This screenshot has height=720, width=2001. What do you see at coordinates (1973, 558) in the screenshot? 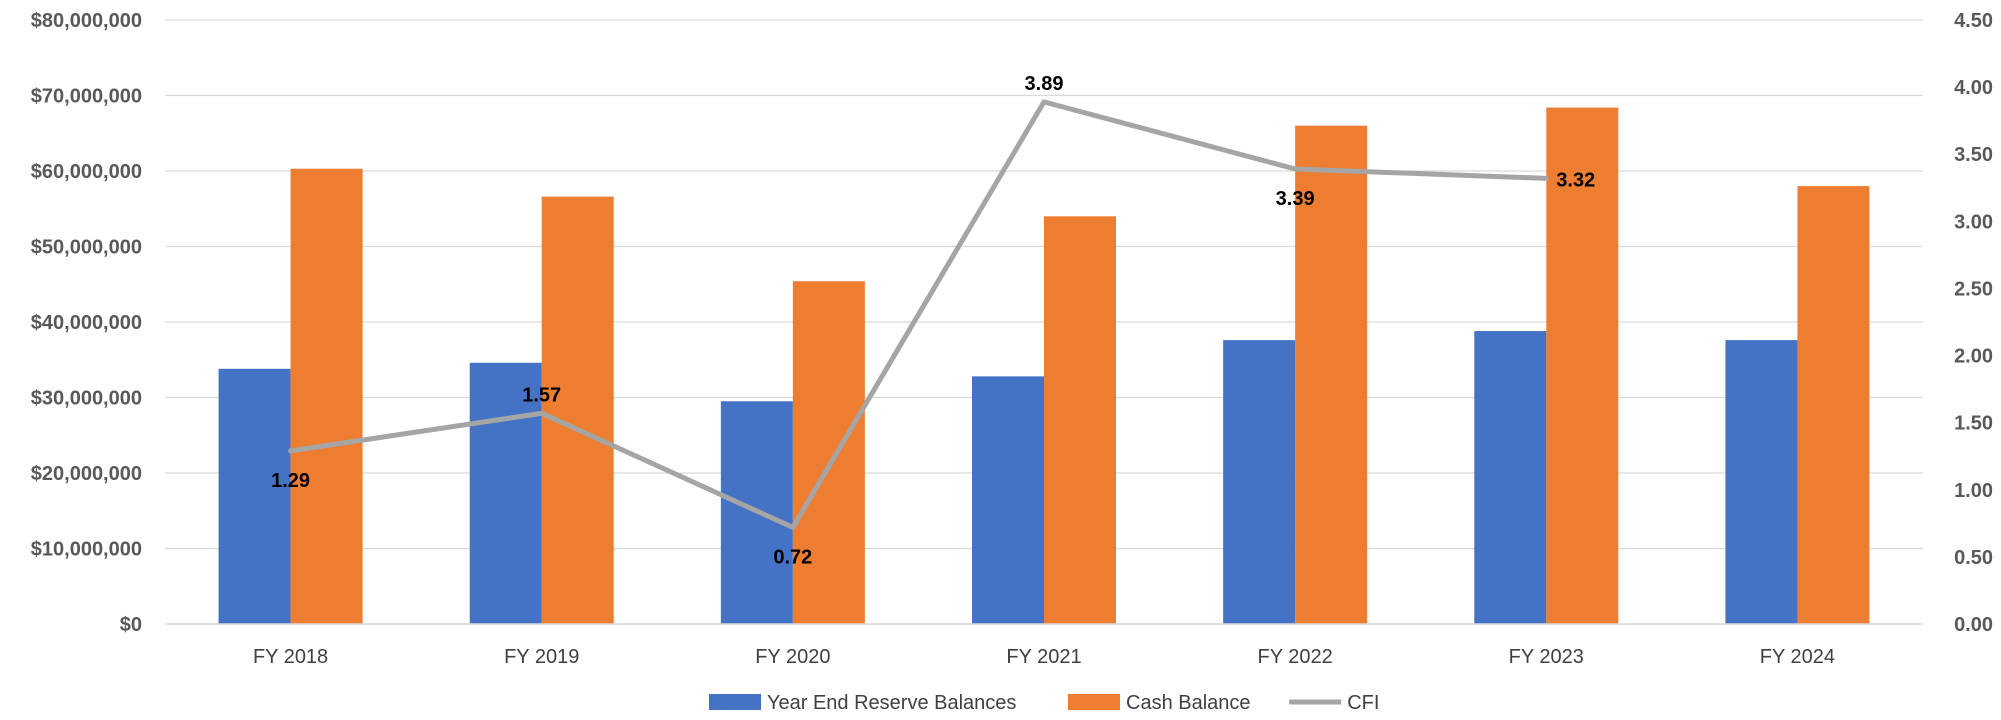
I see `right-tick-label: 0.50` at bounding box center [1973, 558].